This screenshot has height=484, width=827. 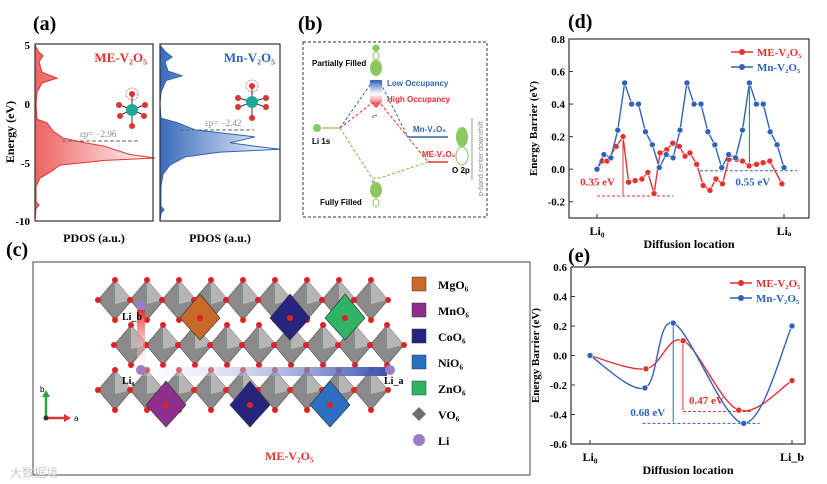 What do you see at coordinates (384, 153) in the screenshot?
I see `bonding-connector` at bounding box center [384, 153].